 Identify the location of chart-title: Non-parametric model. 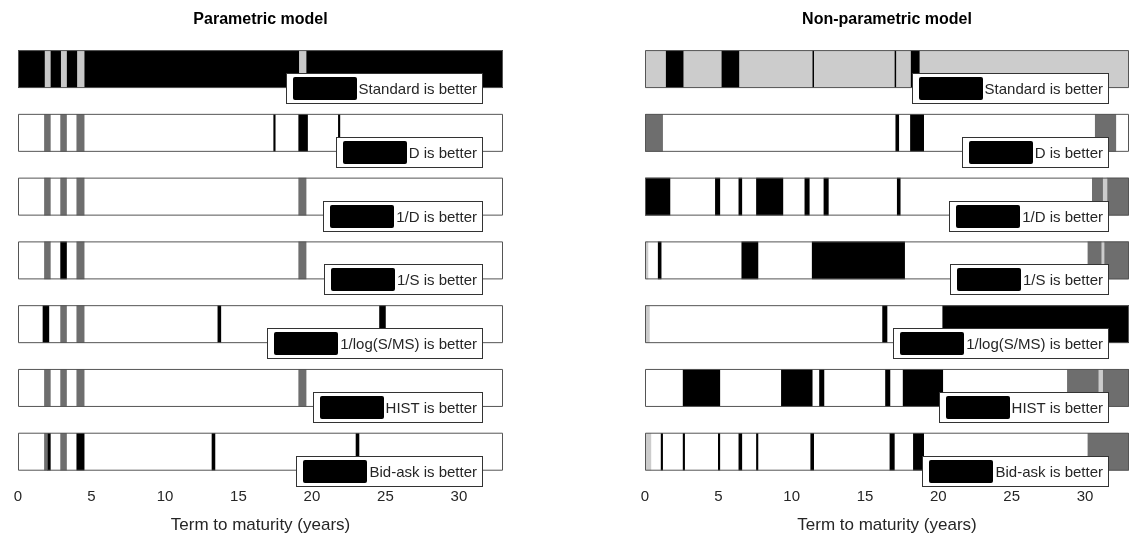
(887, 19).